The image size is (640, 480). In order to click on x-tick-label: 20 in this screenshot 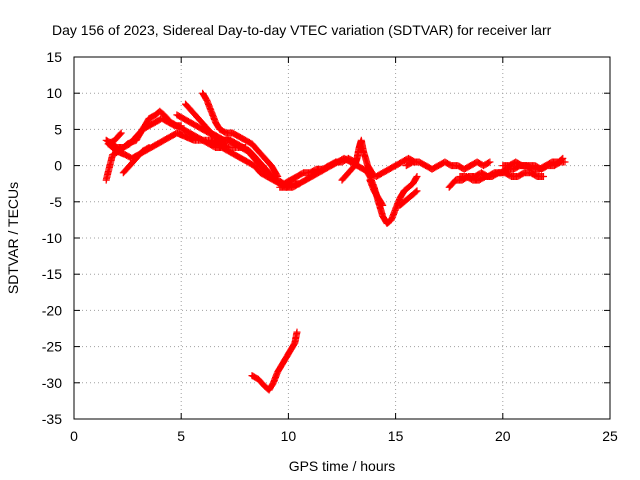, I will do `click(503, 436)`.